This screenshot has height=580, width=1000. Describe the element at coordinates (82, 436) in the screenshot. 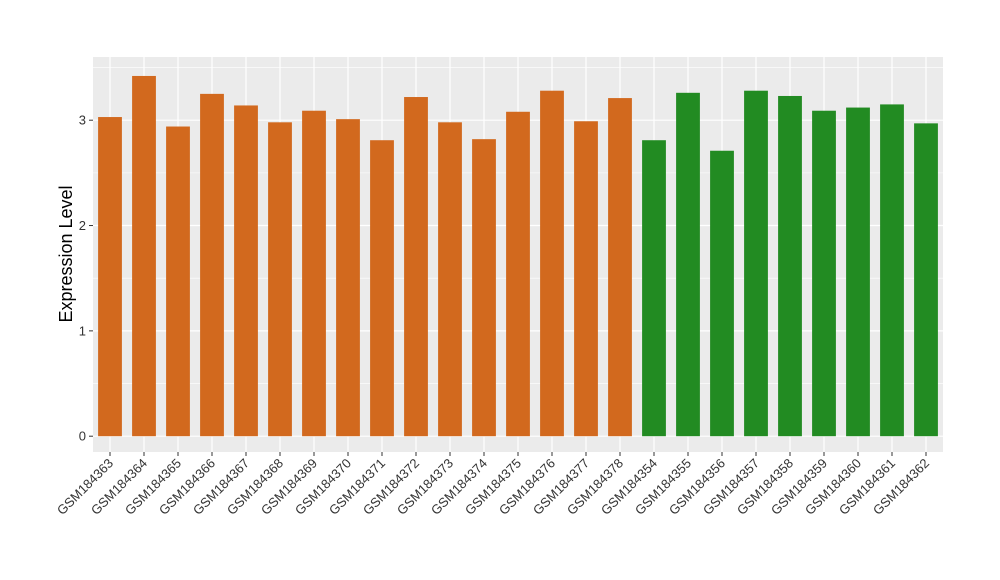

I see `y-tick-label: 0` at that location.